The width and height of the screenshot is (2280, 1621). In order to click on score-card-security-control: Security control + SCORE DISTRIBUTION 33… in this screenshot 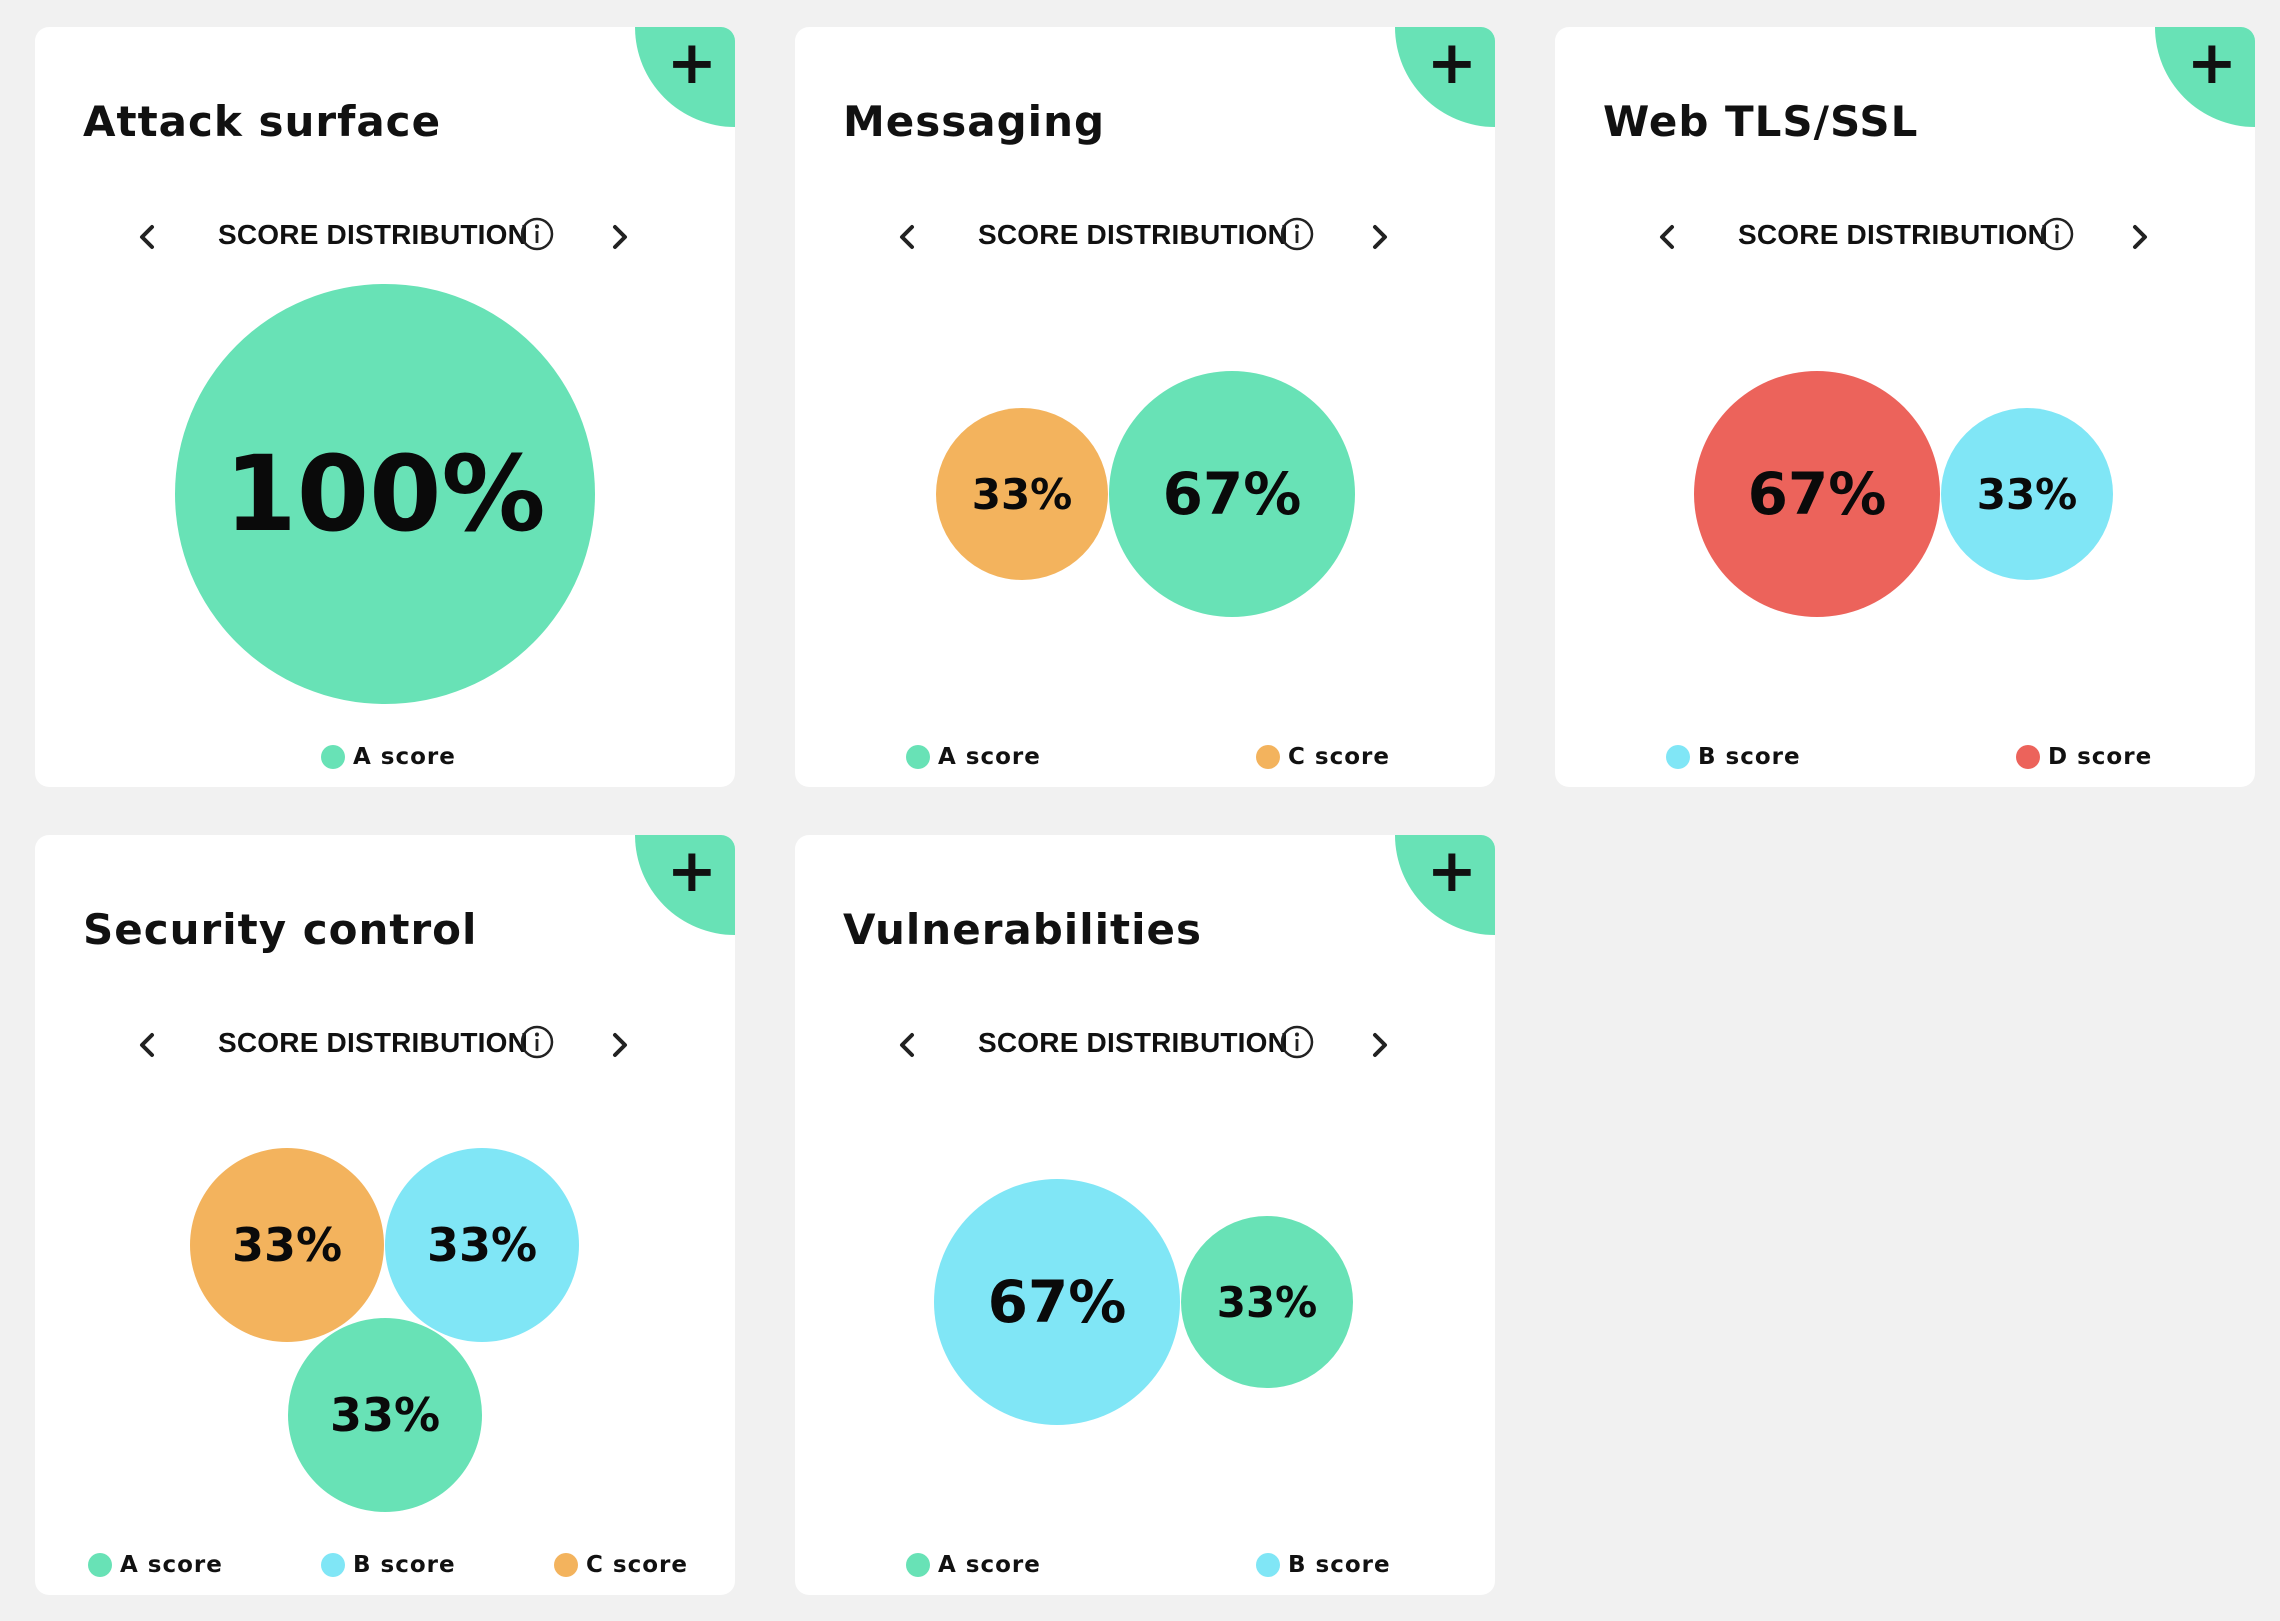, I will do `click(385, 1215)`.